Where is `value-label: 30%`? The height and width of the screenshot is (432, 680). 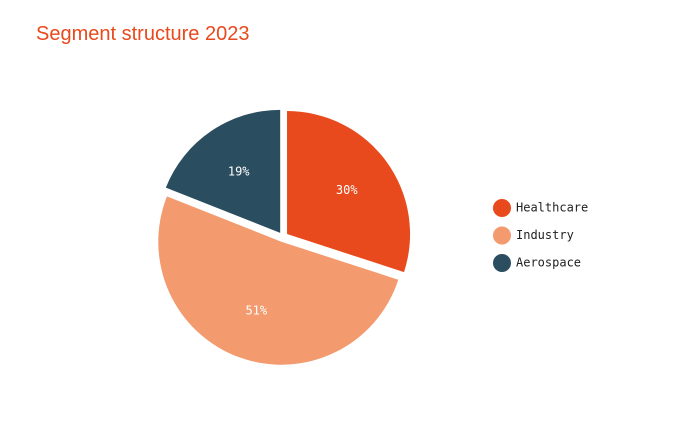
value-label: 30% is located at coordinates (347, 190).